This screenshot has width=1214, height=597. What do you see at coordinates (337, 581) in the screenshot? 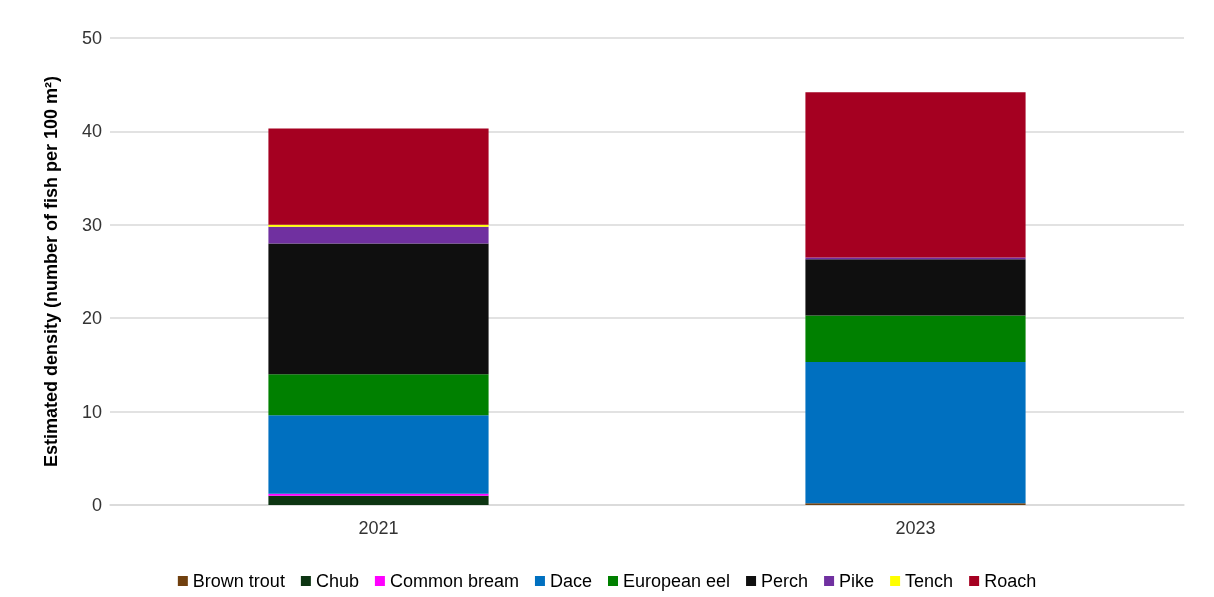
I see `legend-label: Chub` at bounding box center [337, 581].